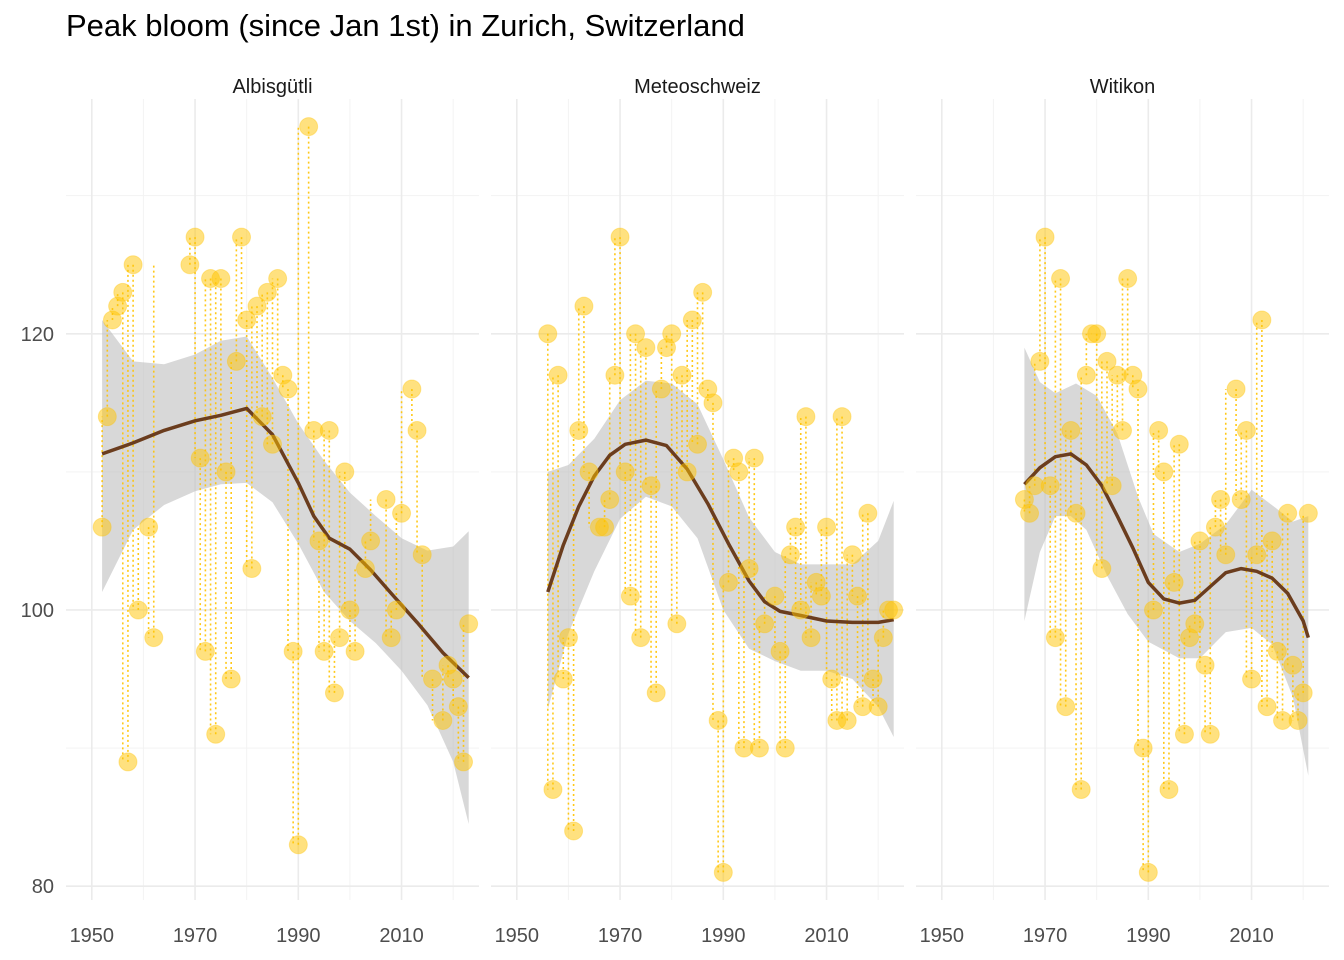 The width and height of the screenshot is (1344, 960). What do you see at coordinates (272, 87) in the screenshot?
I see `facet-label: Albisgütli` at bounding box center [272, 87].